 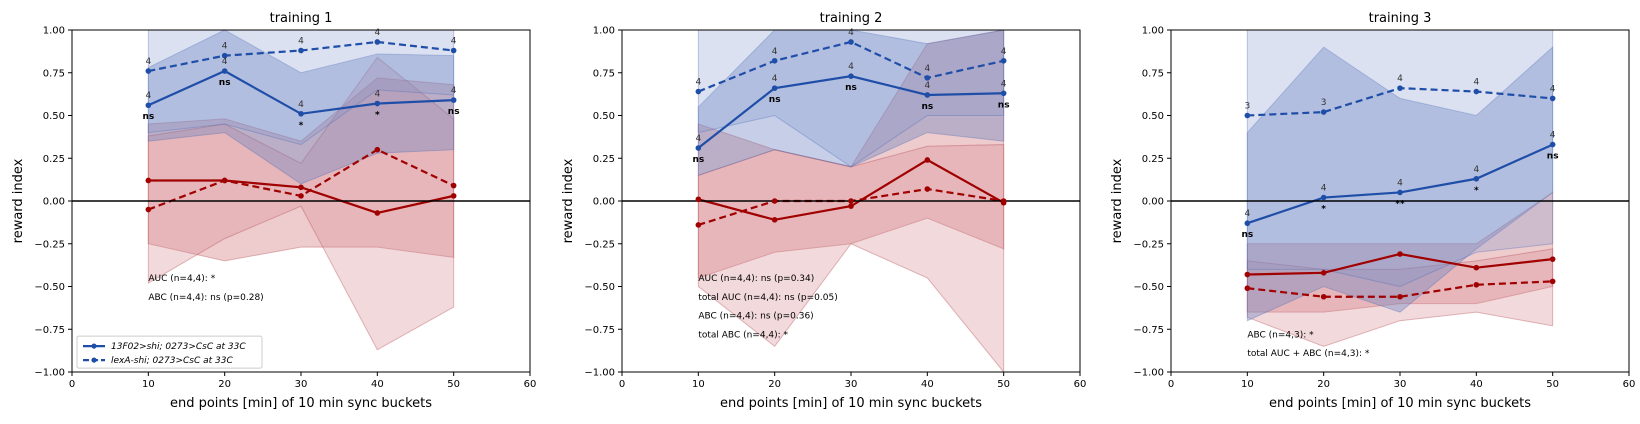 What do you see at coordinates (698, 384) in the screenshot?
I see `x-tick-label: 10` at bounding box center [698, 384].